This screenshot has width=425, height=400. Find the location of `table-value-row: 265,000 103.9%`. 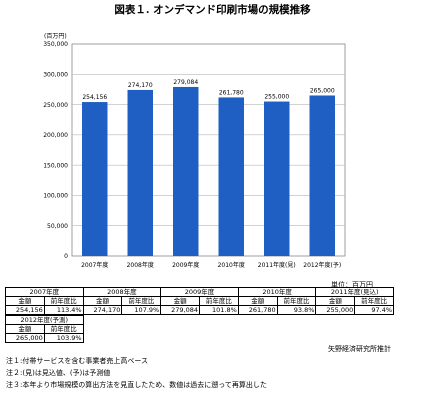

table-value-row: 265,000 103.9% is located at coordinates (44, 338).